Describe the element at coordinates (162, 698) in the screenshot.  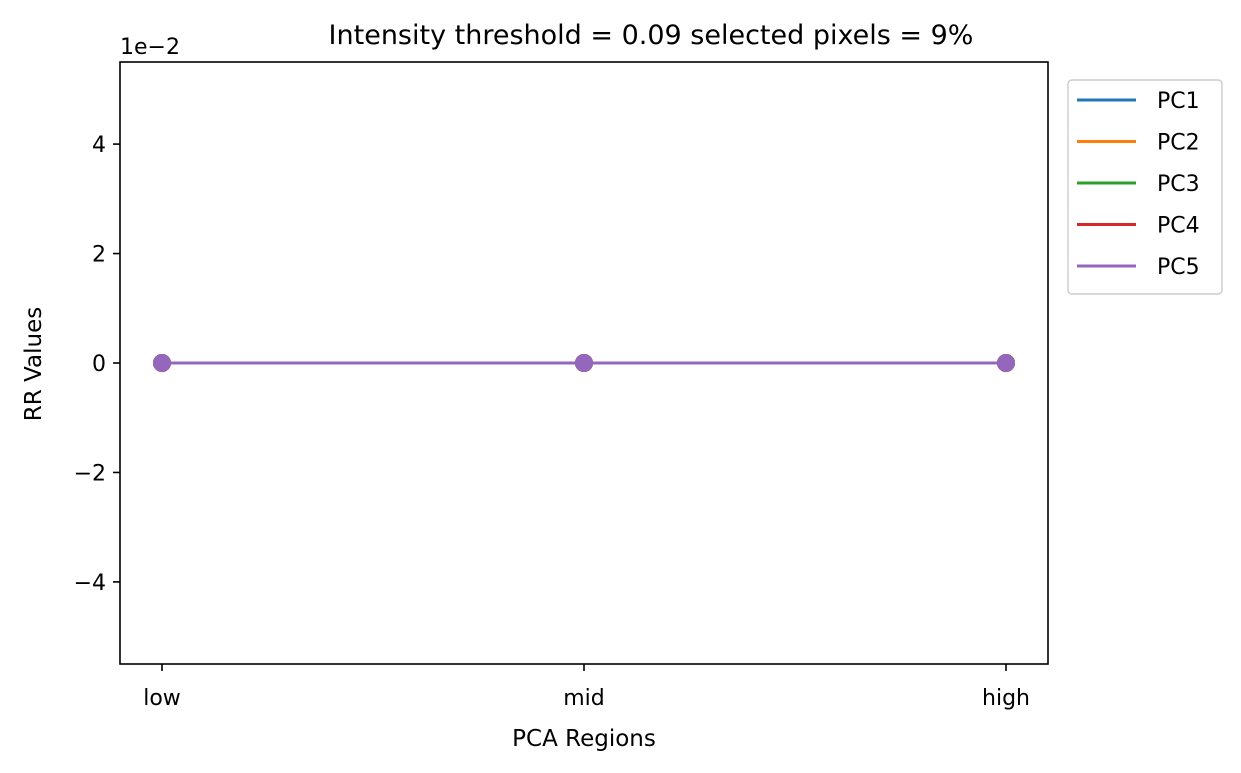
I see `x-tick-label: low` at that location.